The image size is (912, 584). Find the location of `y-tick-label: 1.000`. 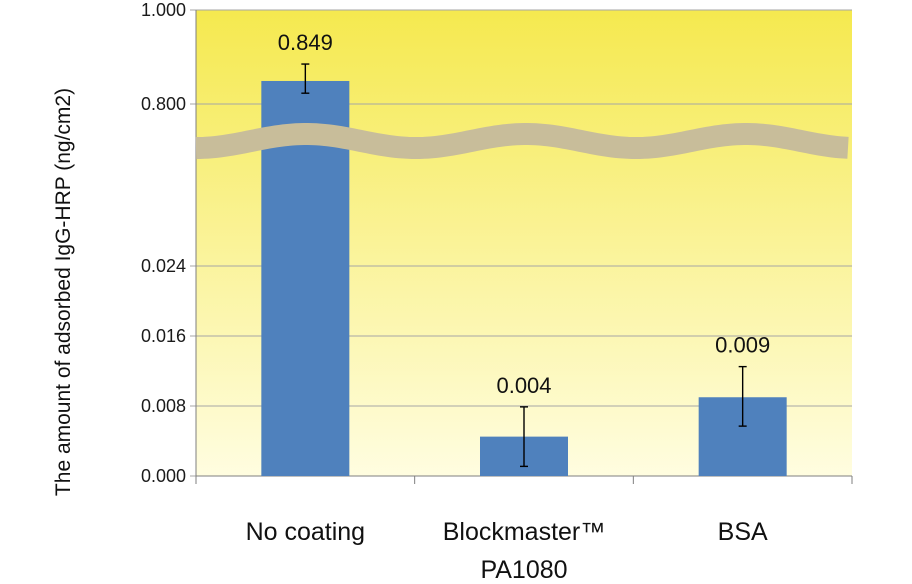

y-tick-label: 1.000 is located at coordinates (163, 10).